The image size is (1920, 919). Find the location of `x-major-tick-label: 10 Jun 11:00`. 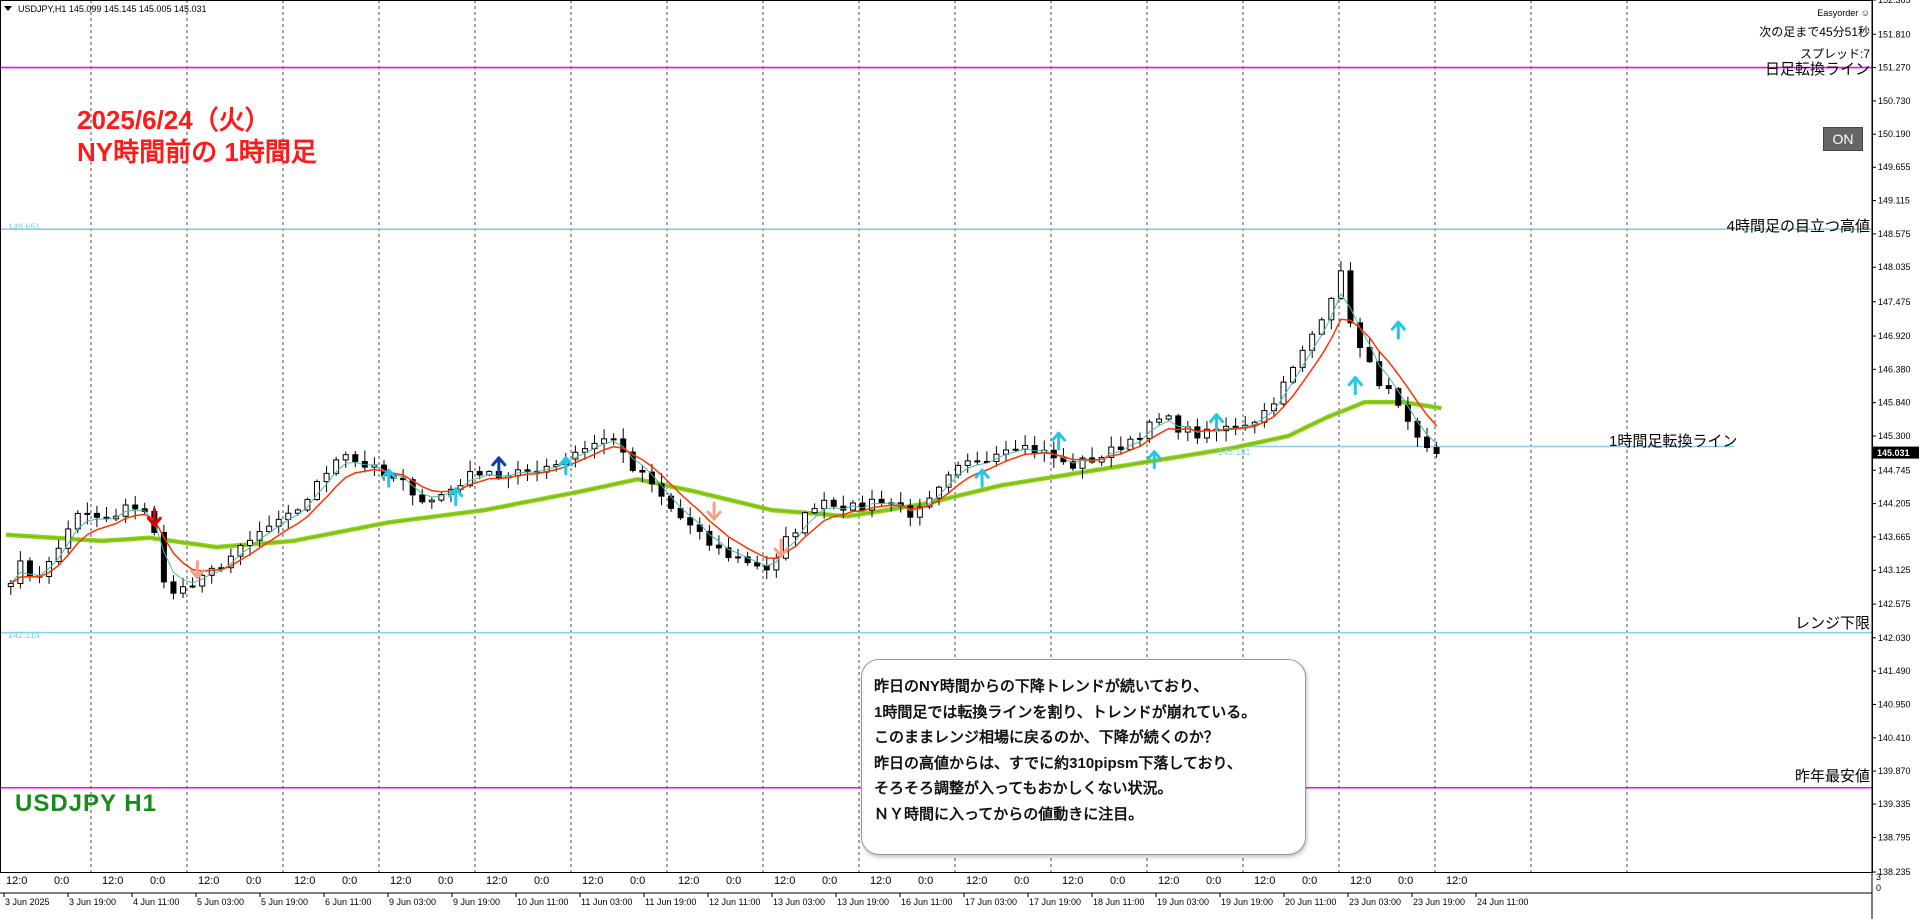

x-major-tick-label: 10 Jun 11:00 is located at coordinates (542, 902).